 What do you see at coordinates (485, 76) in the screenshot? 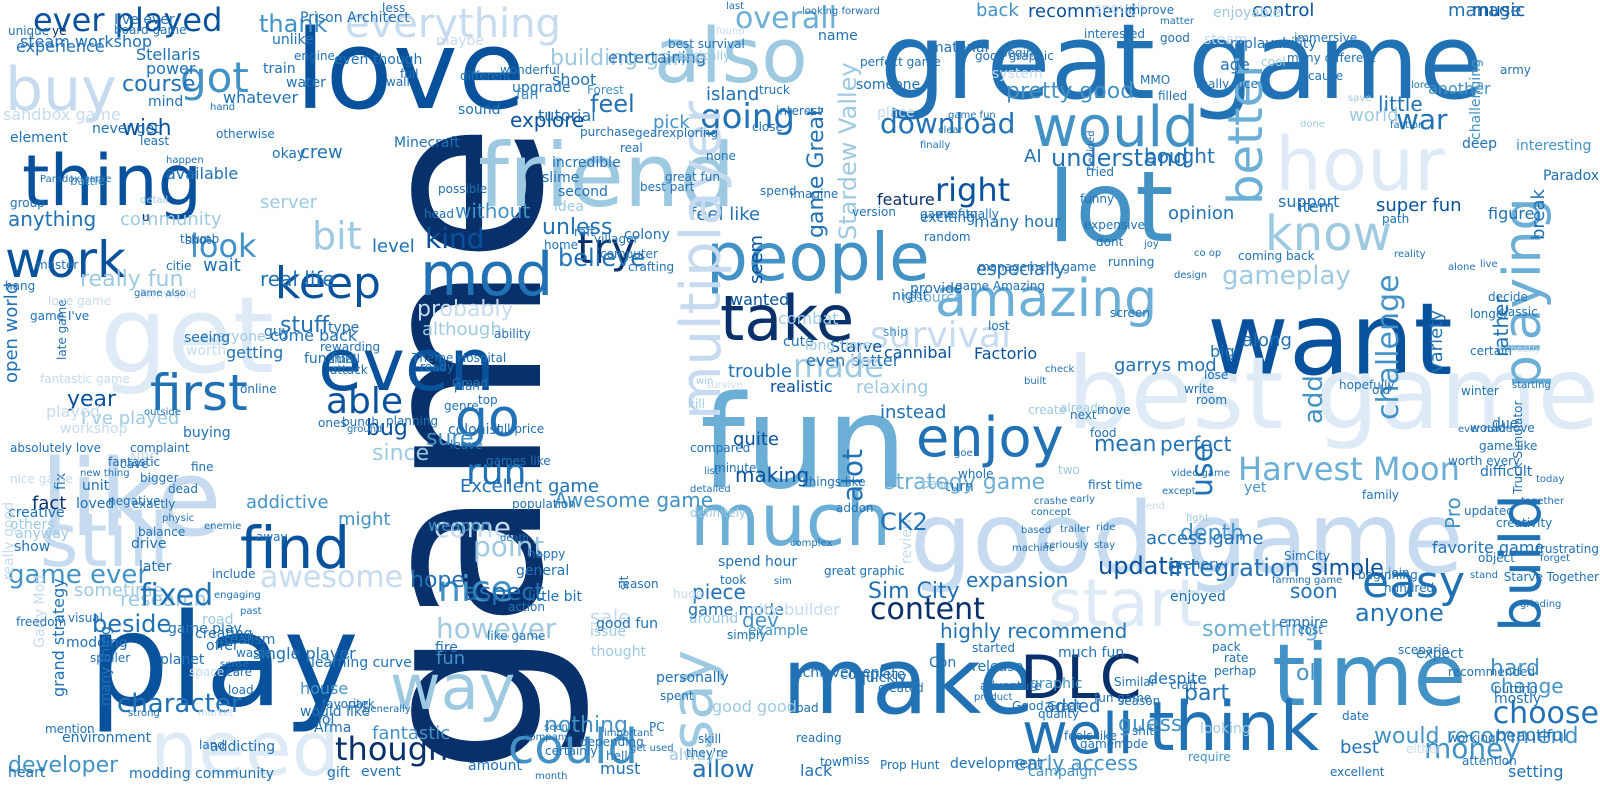
I see `word-different: different` at bounding box center [485, 76].